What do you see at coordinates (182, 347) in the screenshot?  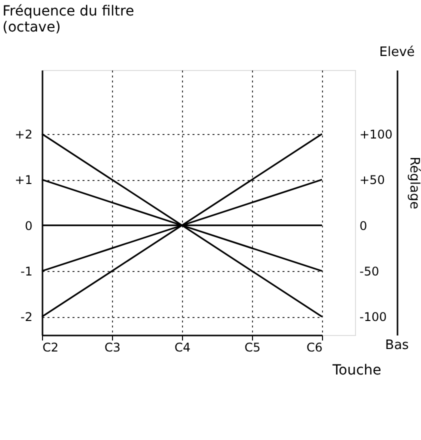 I see `x-tick-label: C4` at bounding box center [182, 347].